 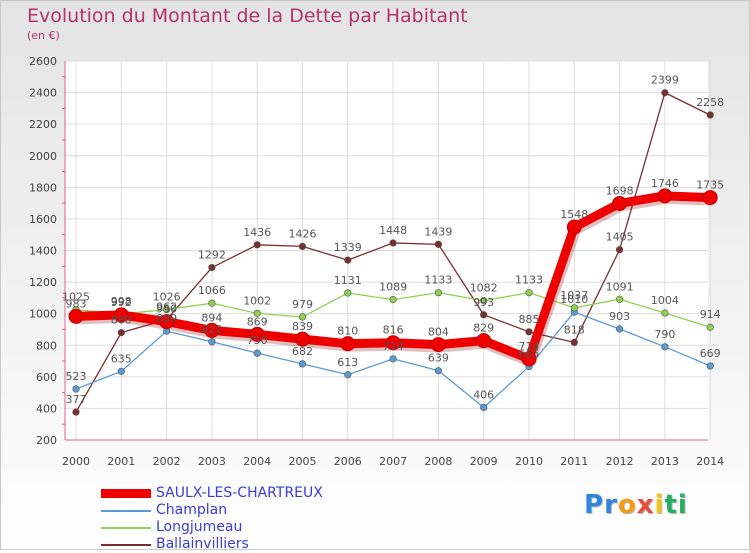 What do you see at coordinates (202, 544) in the screenshot?
I see `legend-label-ballainvilliers: Ballainvilliers` at bounding box center [202, 544].